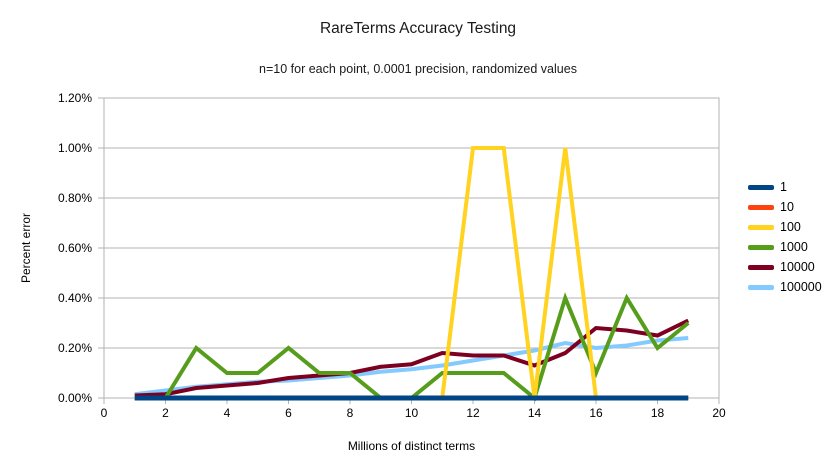  I want to click on x-tick-label: 8, so click(350, 413).